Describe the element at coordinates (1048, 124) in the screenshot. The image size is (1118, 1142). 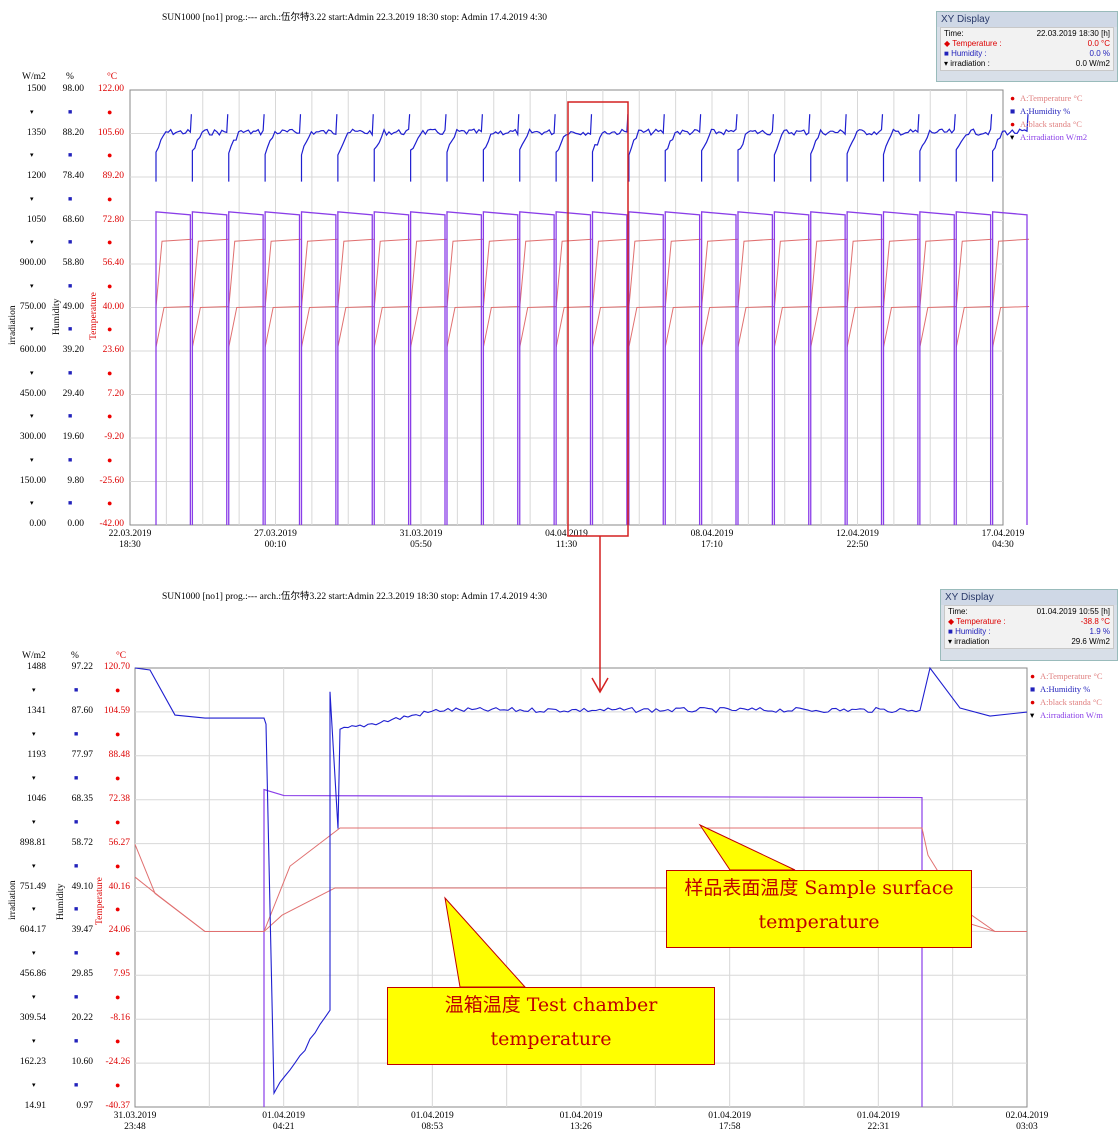
I see `legend-item: ● A:black standa °C` at that location.